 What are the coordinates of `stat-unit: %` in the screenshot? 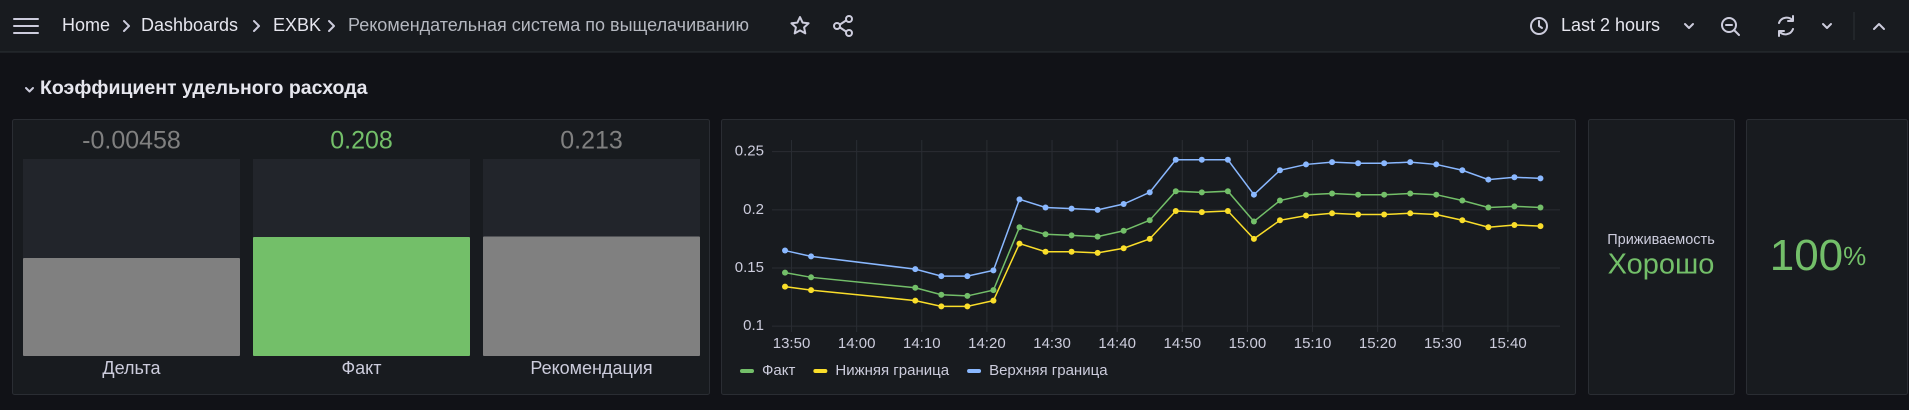 It's located at (1854, 256).